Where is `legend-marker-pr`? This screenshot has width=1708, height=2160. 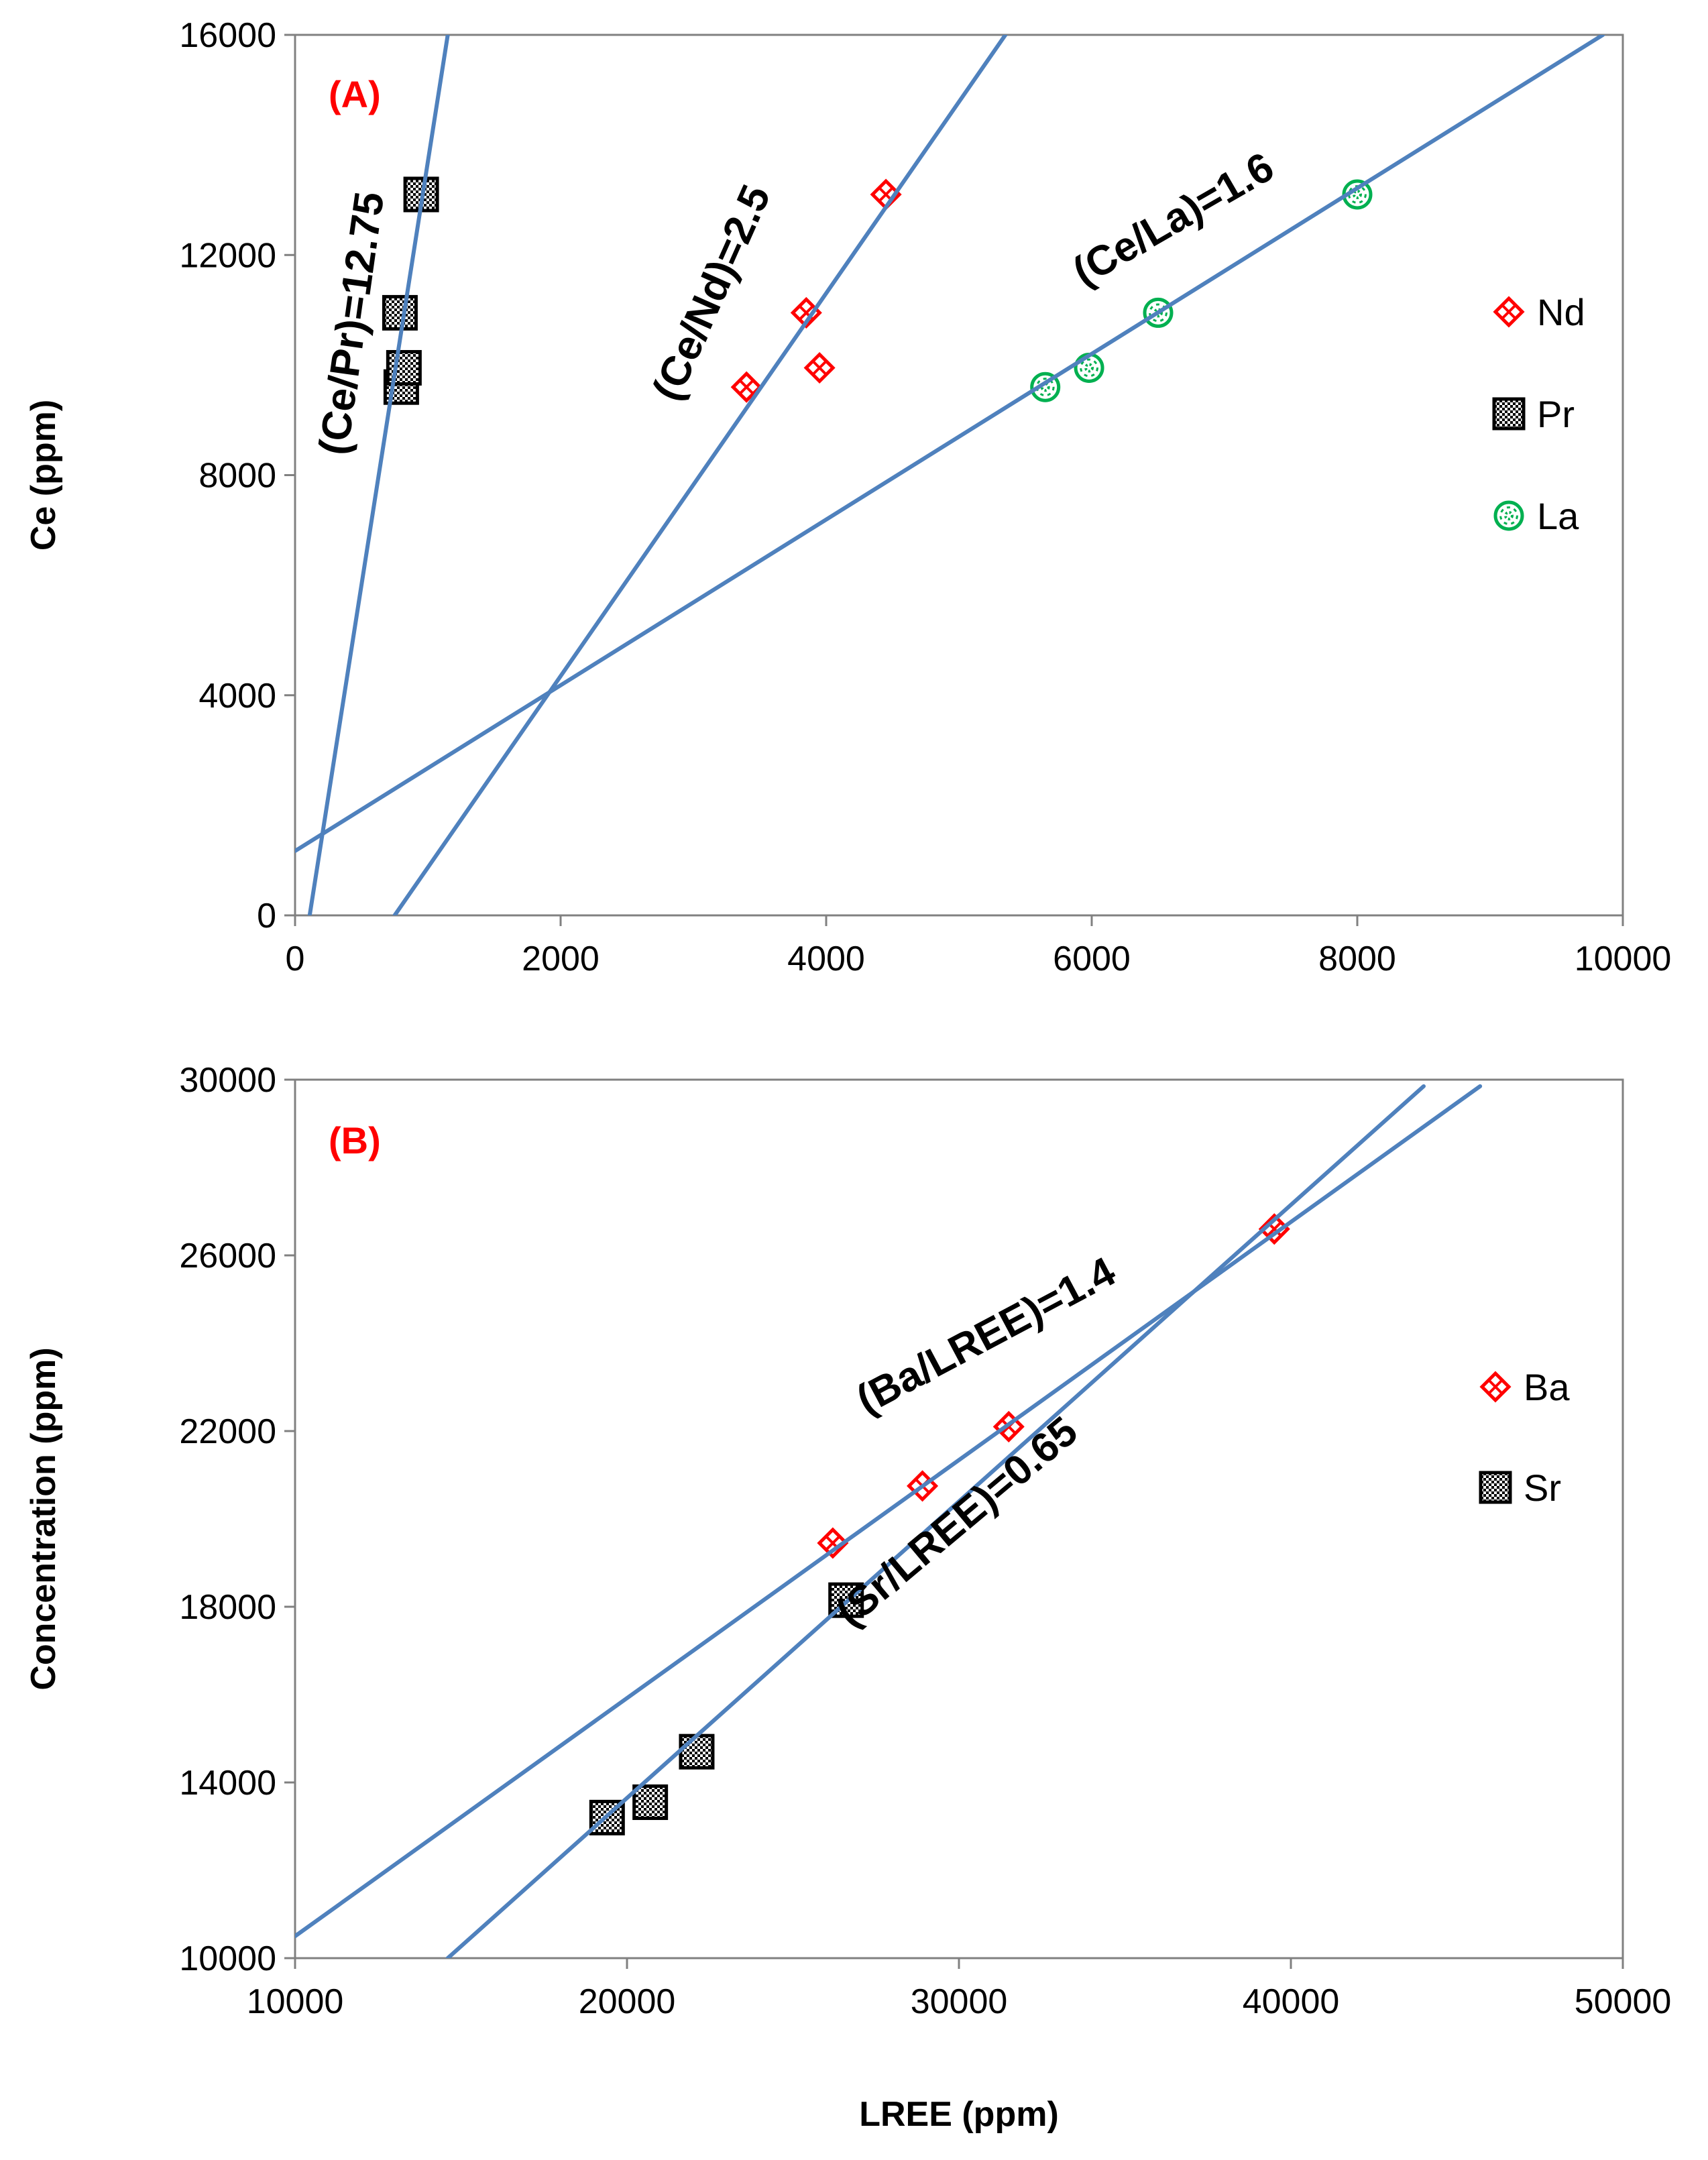
legend-marker-pr is located at coordinates (1509, 414).